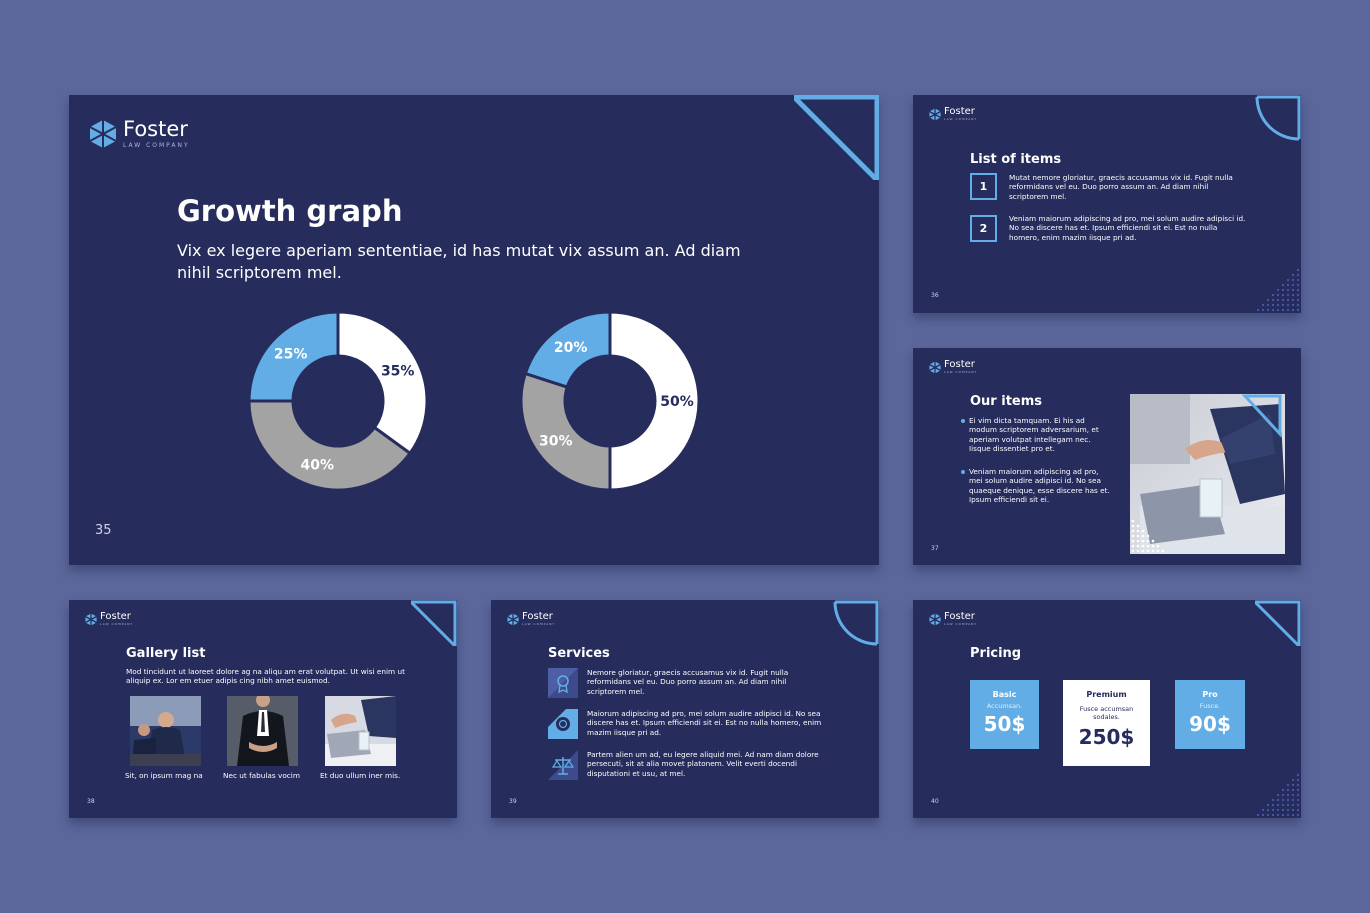 This screenshot has width=1370, height=913. Describe the element at coordinates (996, 653) in the screenshot. I see `slide-title: Pricing` at that location.